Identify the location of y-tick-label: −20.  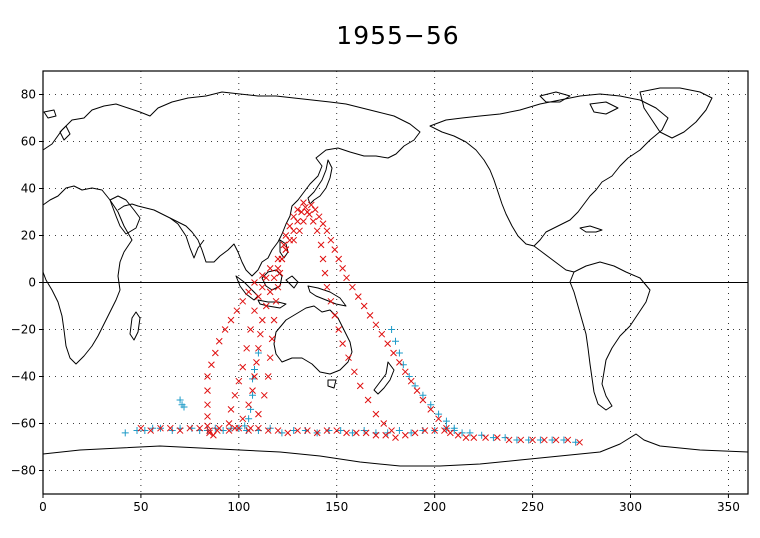
(23, 330).